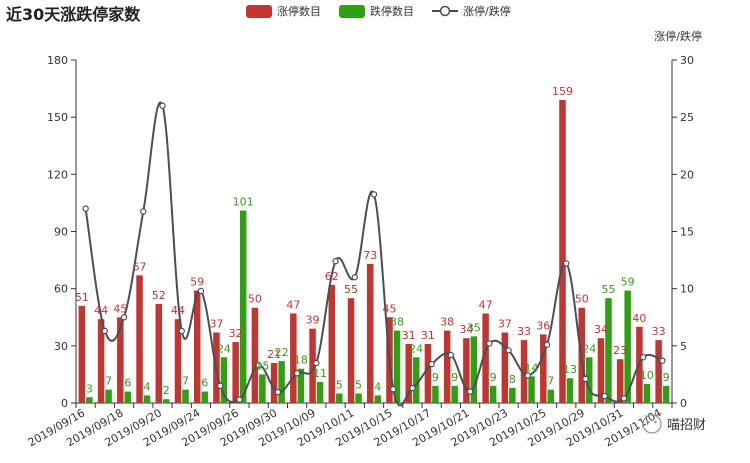 The height and width of the screenshot is (463, 750). I want to click on chart-title: 近30天涨跌停家数, so click(73, 14).